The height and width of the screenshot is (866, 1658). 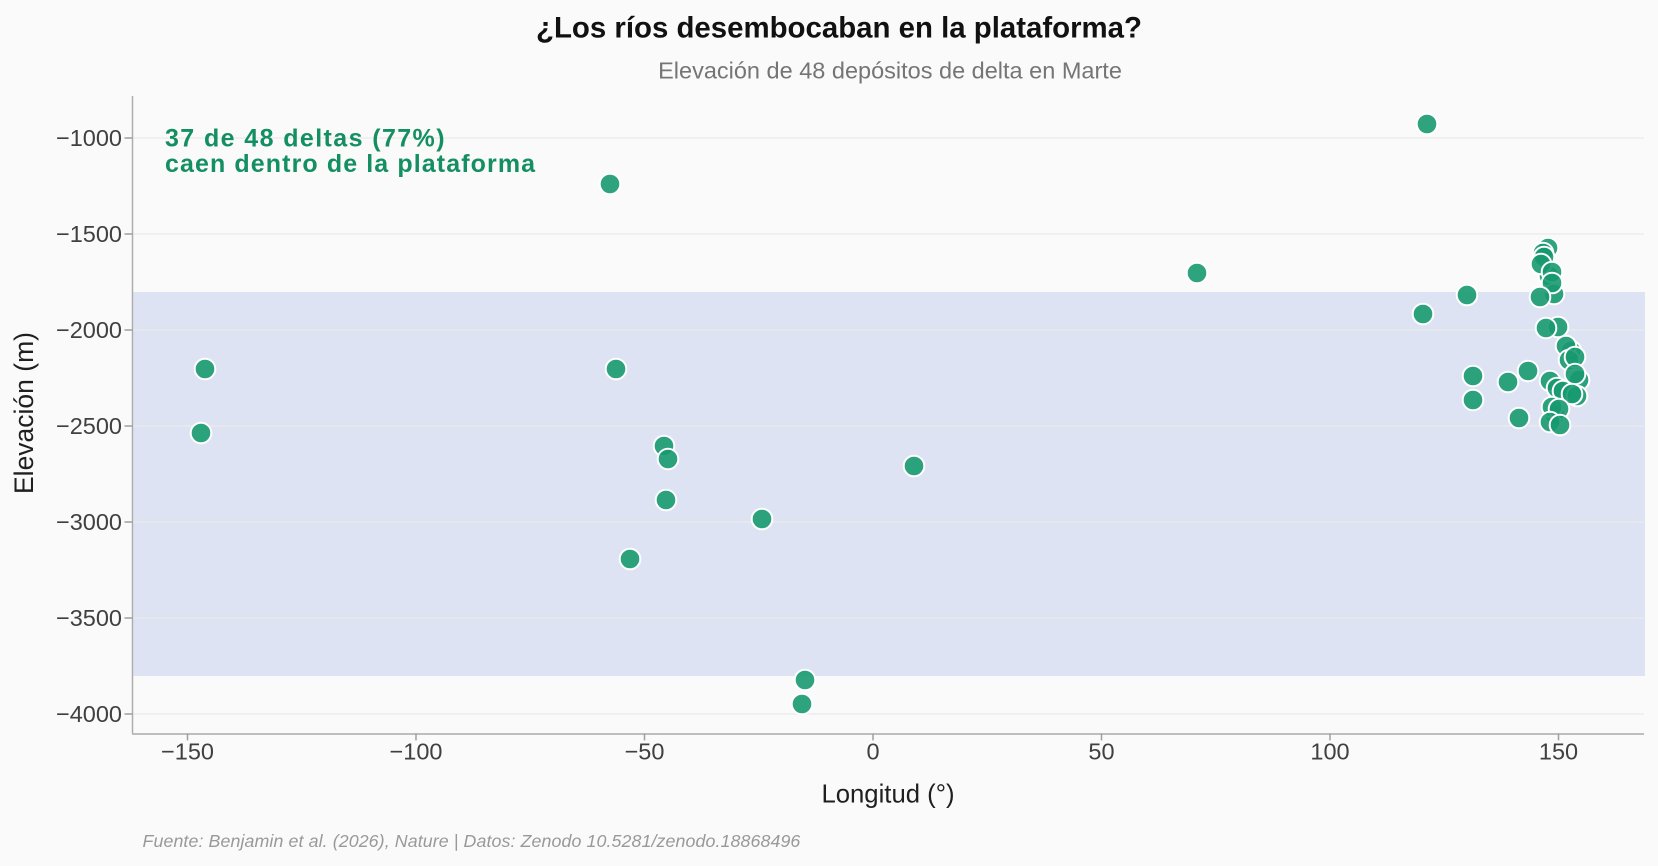 What do you see at coordinates (416, 752) in the screenshot?
I see `svg-text: −100` at bounding box center [416, 752].